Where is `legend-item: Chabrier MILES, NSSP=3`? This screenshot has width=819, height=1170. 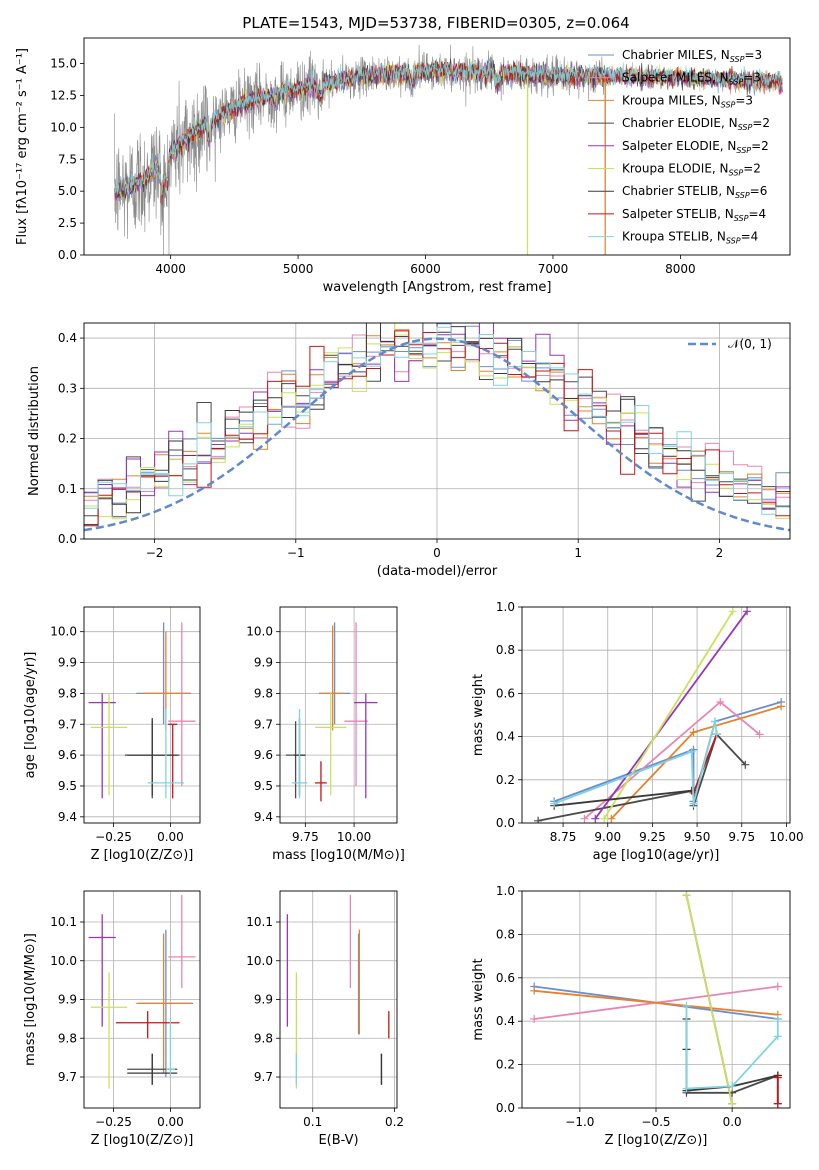
legend-item: Chabrier MILES, NSSP=3 is located at coordinates (692, 56).